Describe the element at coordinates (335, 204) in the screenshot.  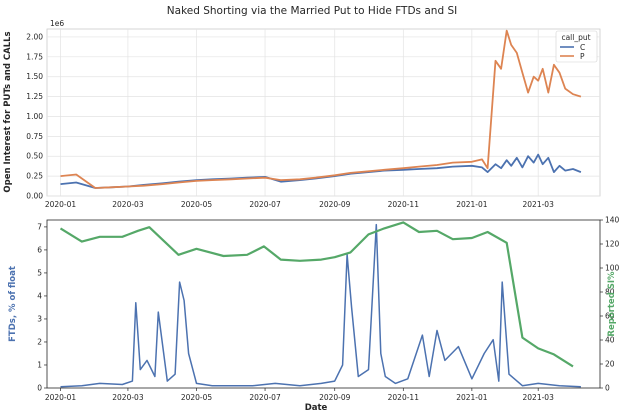
I see `top-x-tick-label: 2020-09` at that location.